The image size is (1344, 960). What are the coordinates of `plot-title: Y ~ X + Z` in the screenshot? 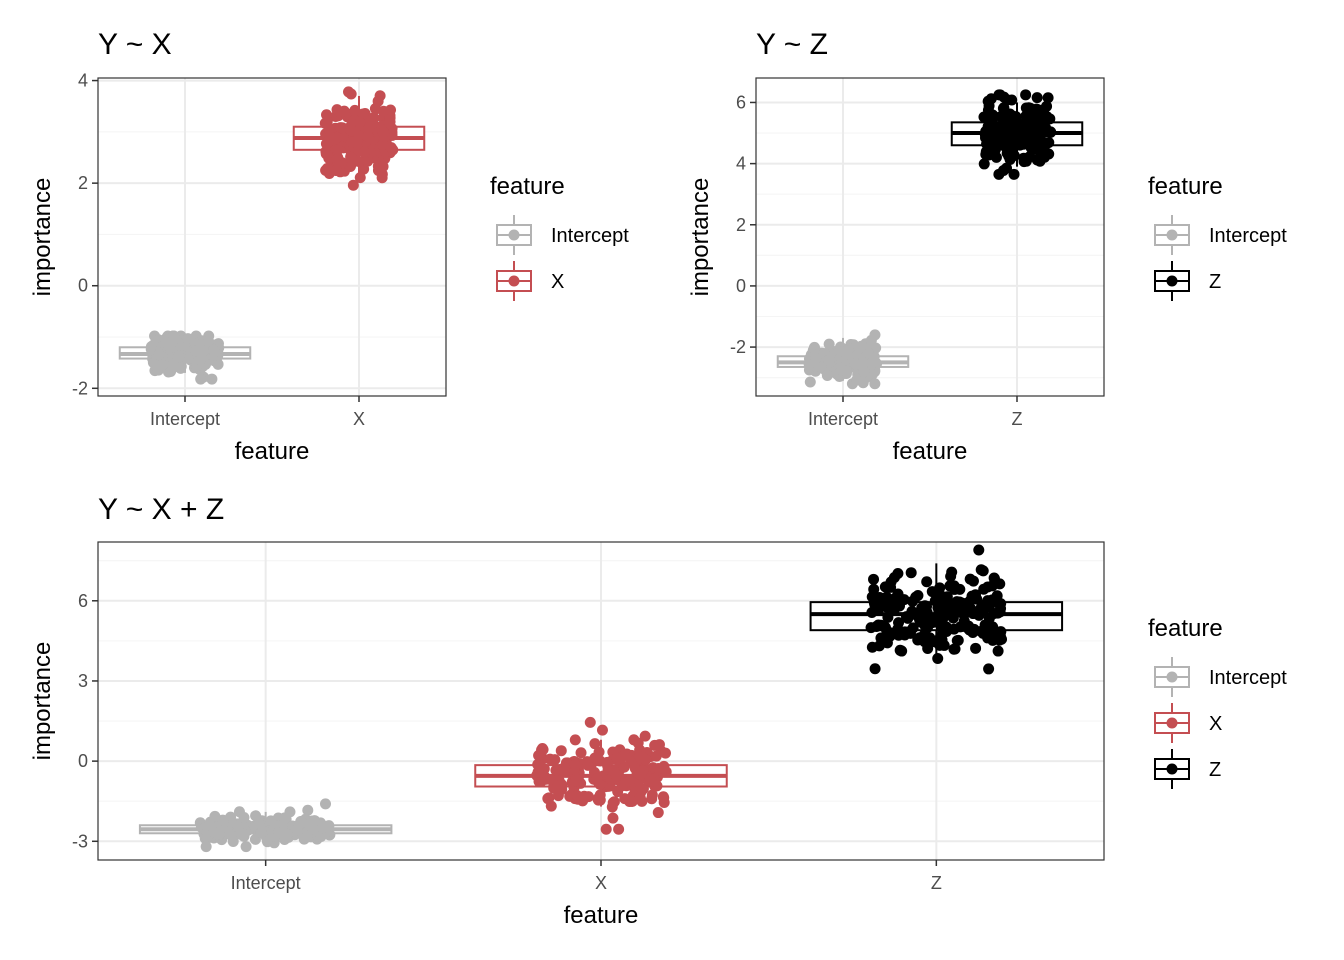 It's located at (161, 509).